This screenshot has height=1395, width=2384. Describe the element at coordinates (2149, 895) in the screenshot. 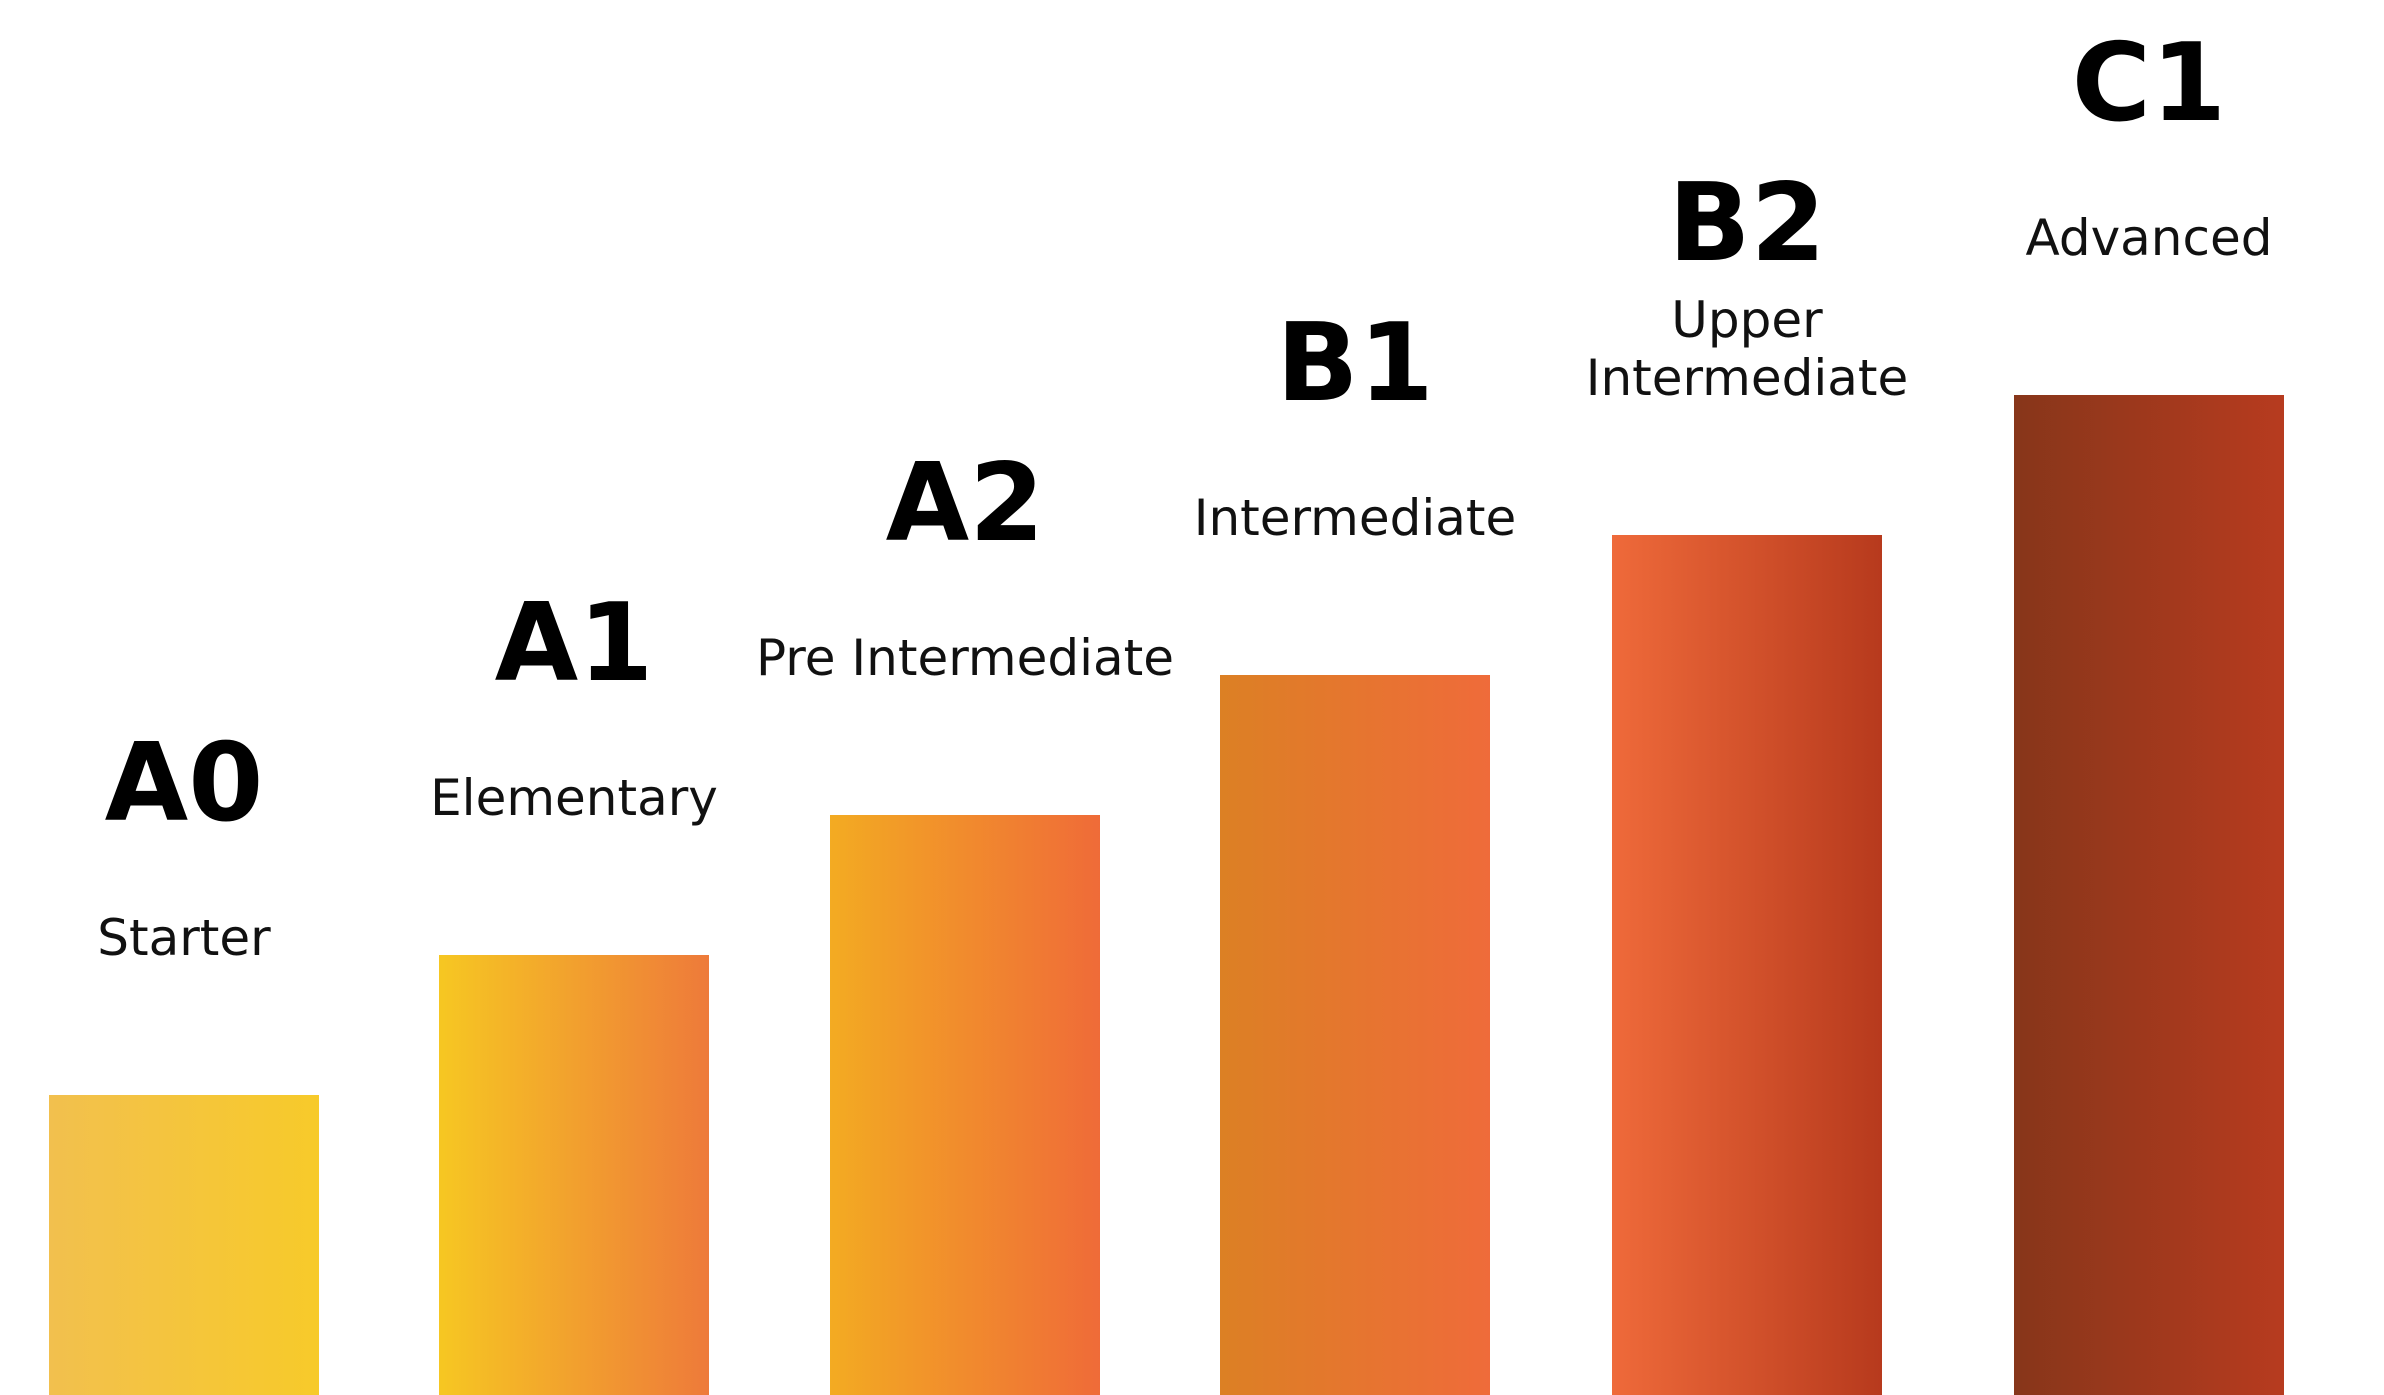

I see `bar-c1` at that location.